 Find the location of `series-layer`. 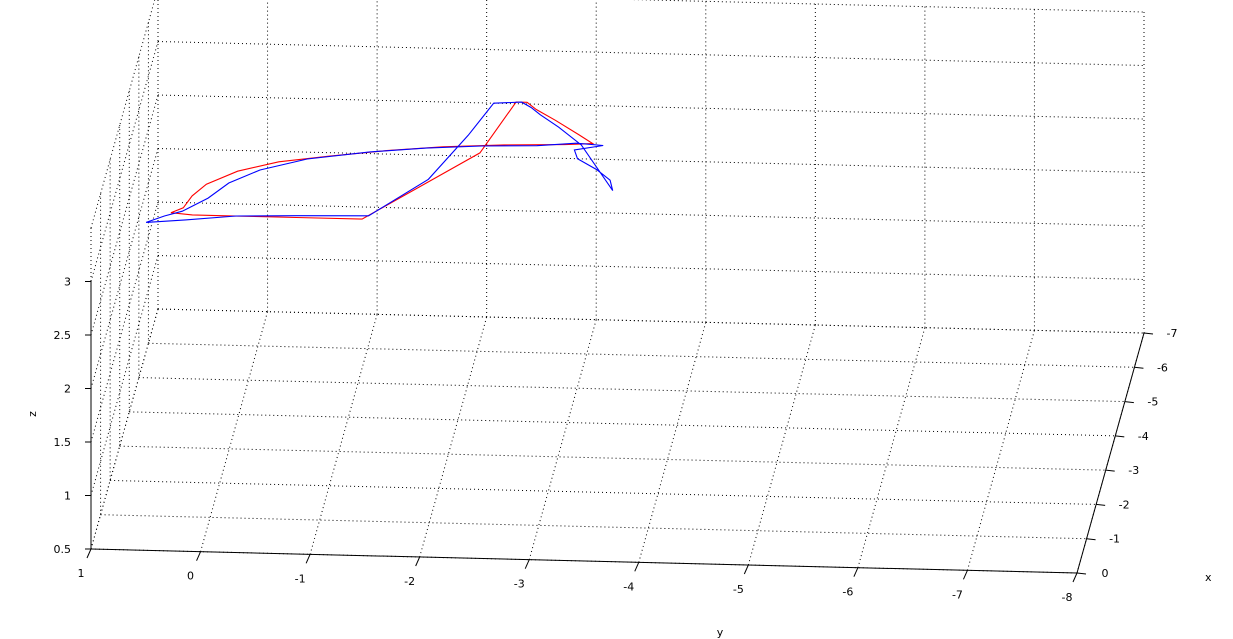

series-layer is located at coordinates (379, 162).